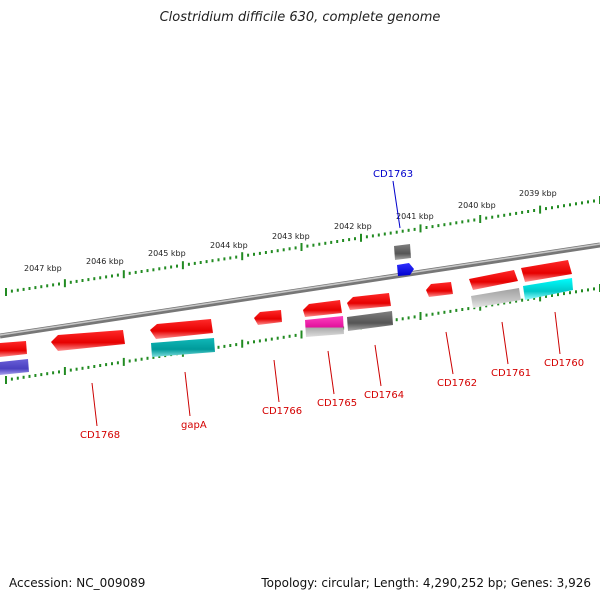  What do you see at coordinates (439, 289) in the screenshot?
I see `gene-arrow-CD1762` at bounding box center [439, 289].